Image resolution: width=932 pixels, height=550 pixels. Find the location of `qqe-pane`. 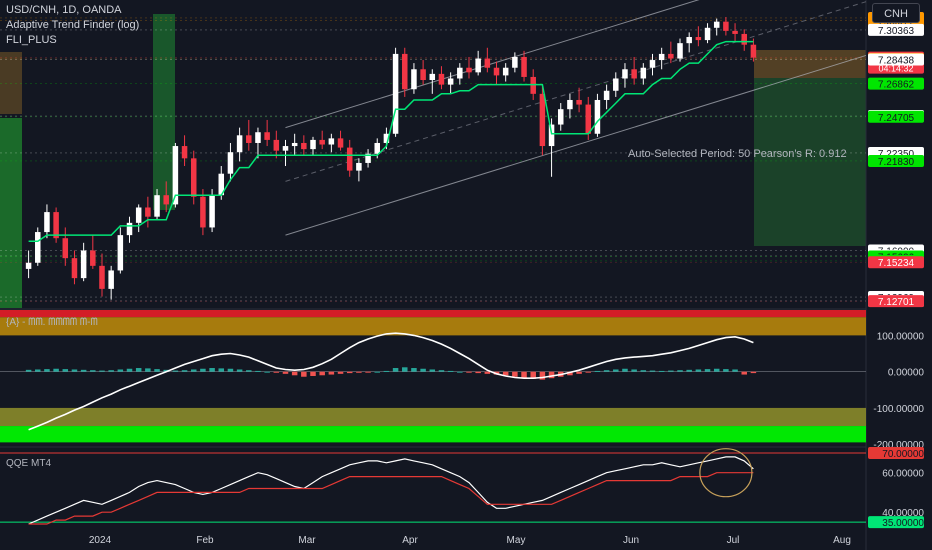

qqe-pane is located at coordinates (433, 486).